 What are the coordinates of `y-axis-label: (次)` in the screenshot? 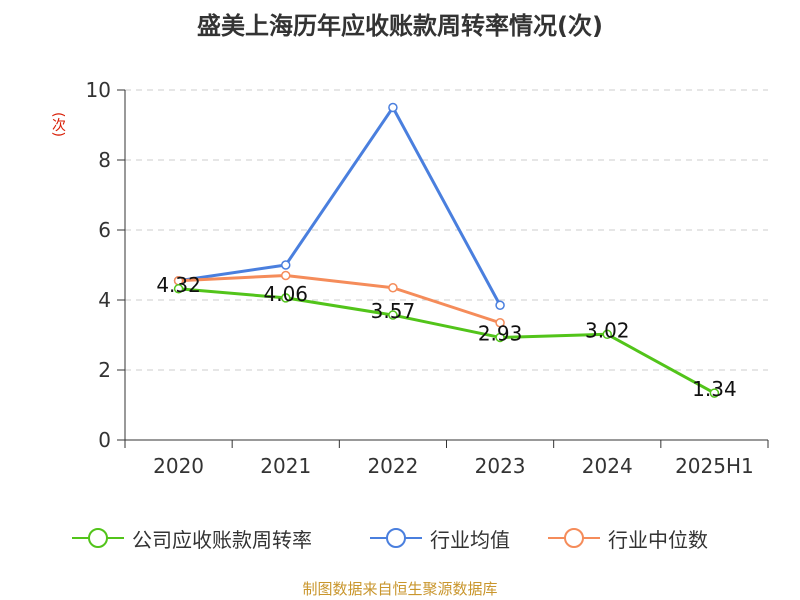 It's located at (58, 124).